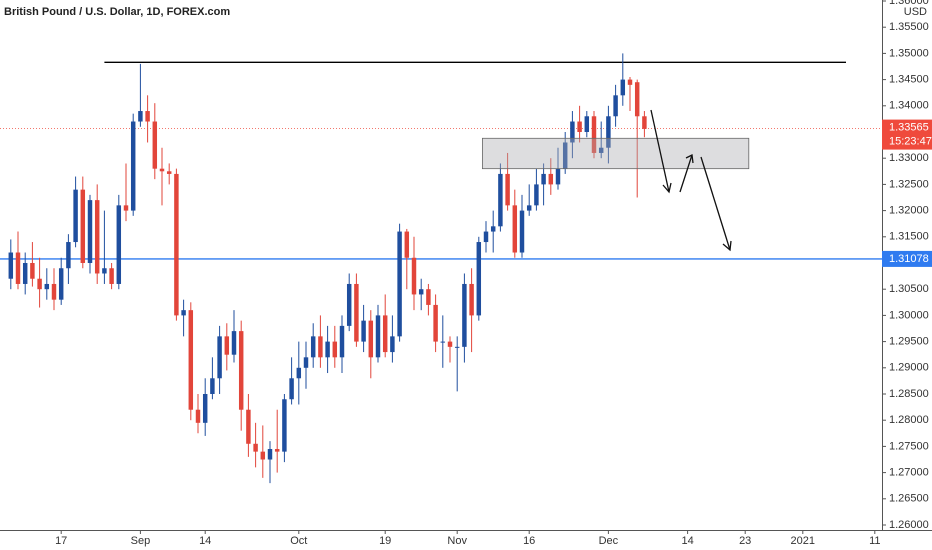 The width and height of the screenshot is (932, 550). Describe the element at coordinates (909, 158) in the screenshot. I see `y-tick-label: 1.33000` at that location.